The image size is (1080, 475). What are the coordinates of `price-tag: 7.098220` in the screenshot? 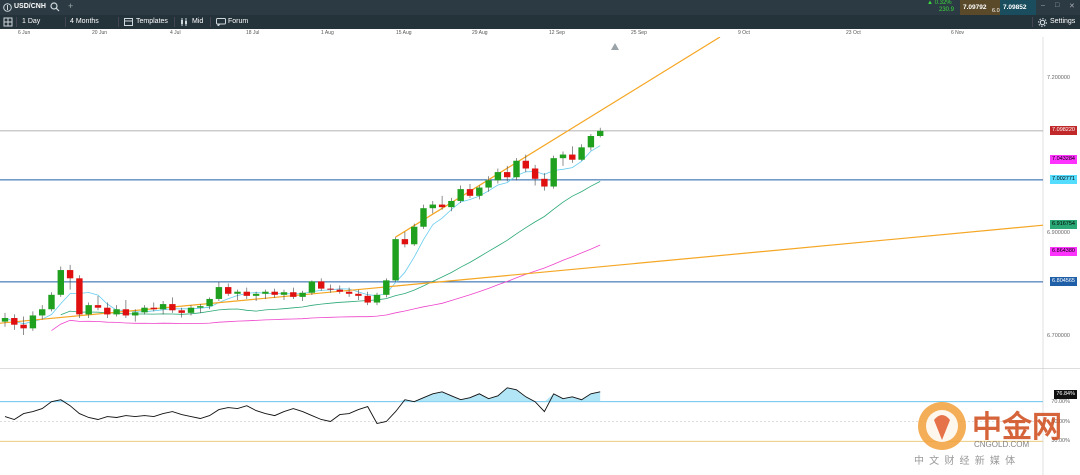 It's located at (1063, 131).